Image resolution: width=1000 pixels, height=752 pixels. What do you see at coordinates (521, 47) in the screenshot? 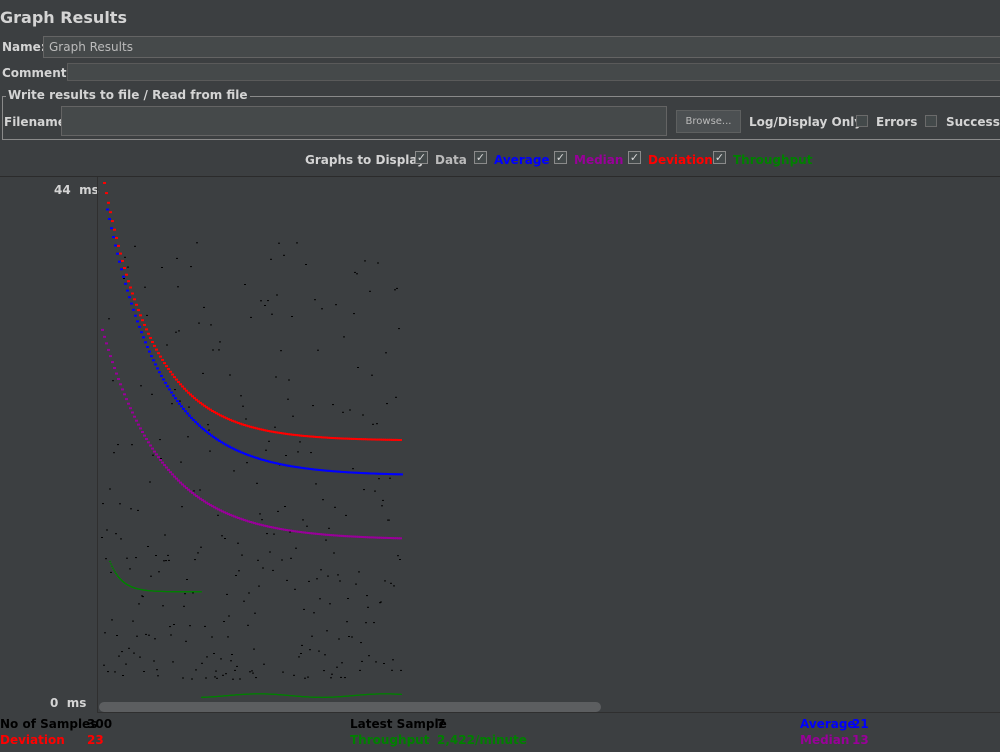
I see `name-input: Graph Results` at bounding box center [521, 47].